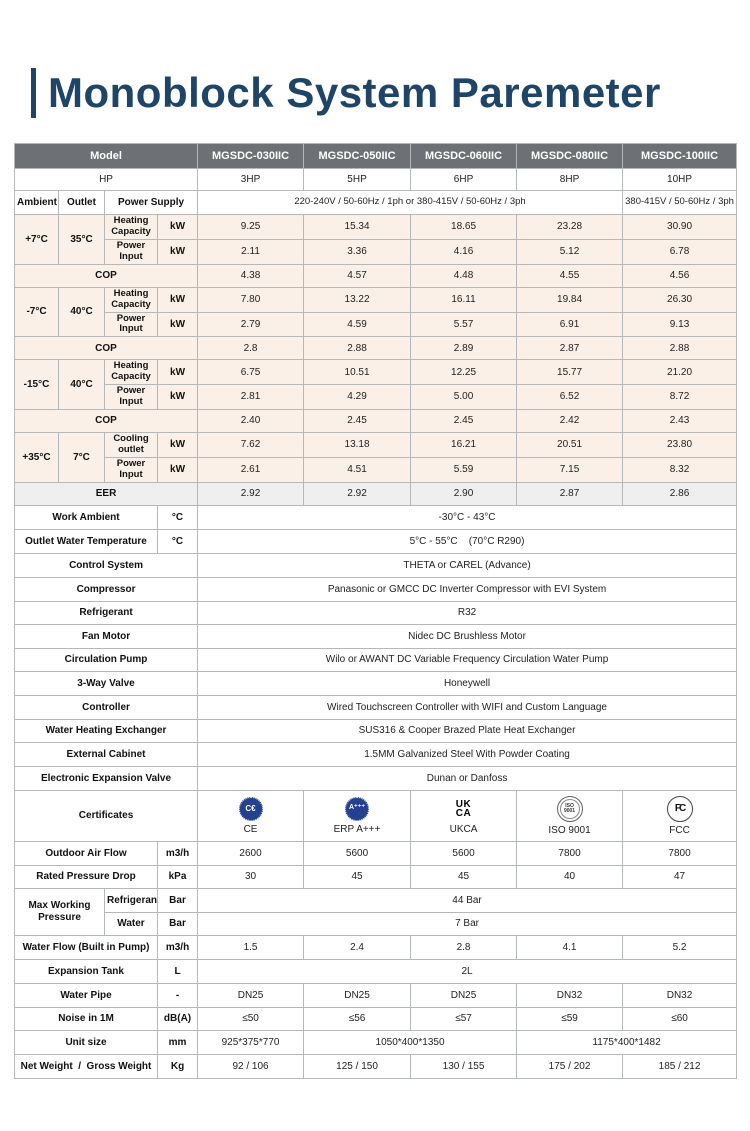 This screenshot has width=750, height=1131. Describe the element at coordinates (86, 947) in the screenshot. I see `water-flow-label: Water Flow (Built in Pump)` at that location.